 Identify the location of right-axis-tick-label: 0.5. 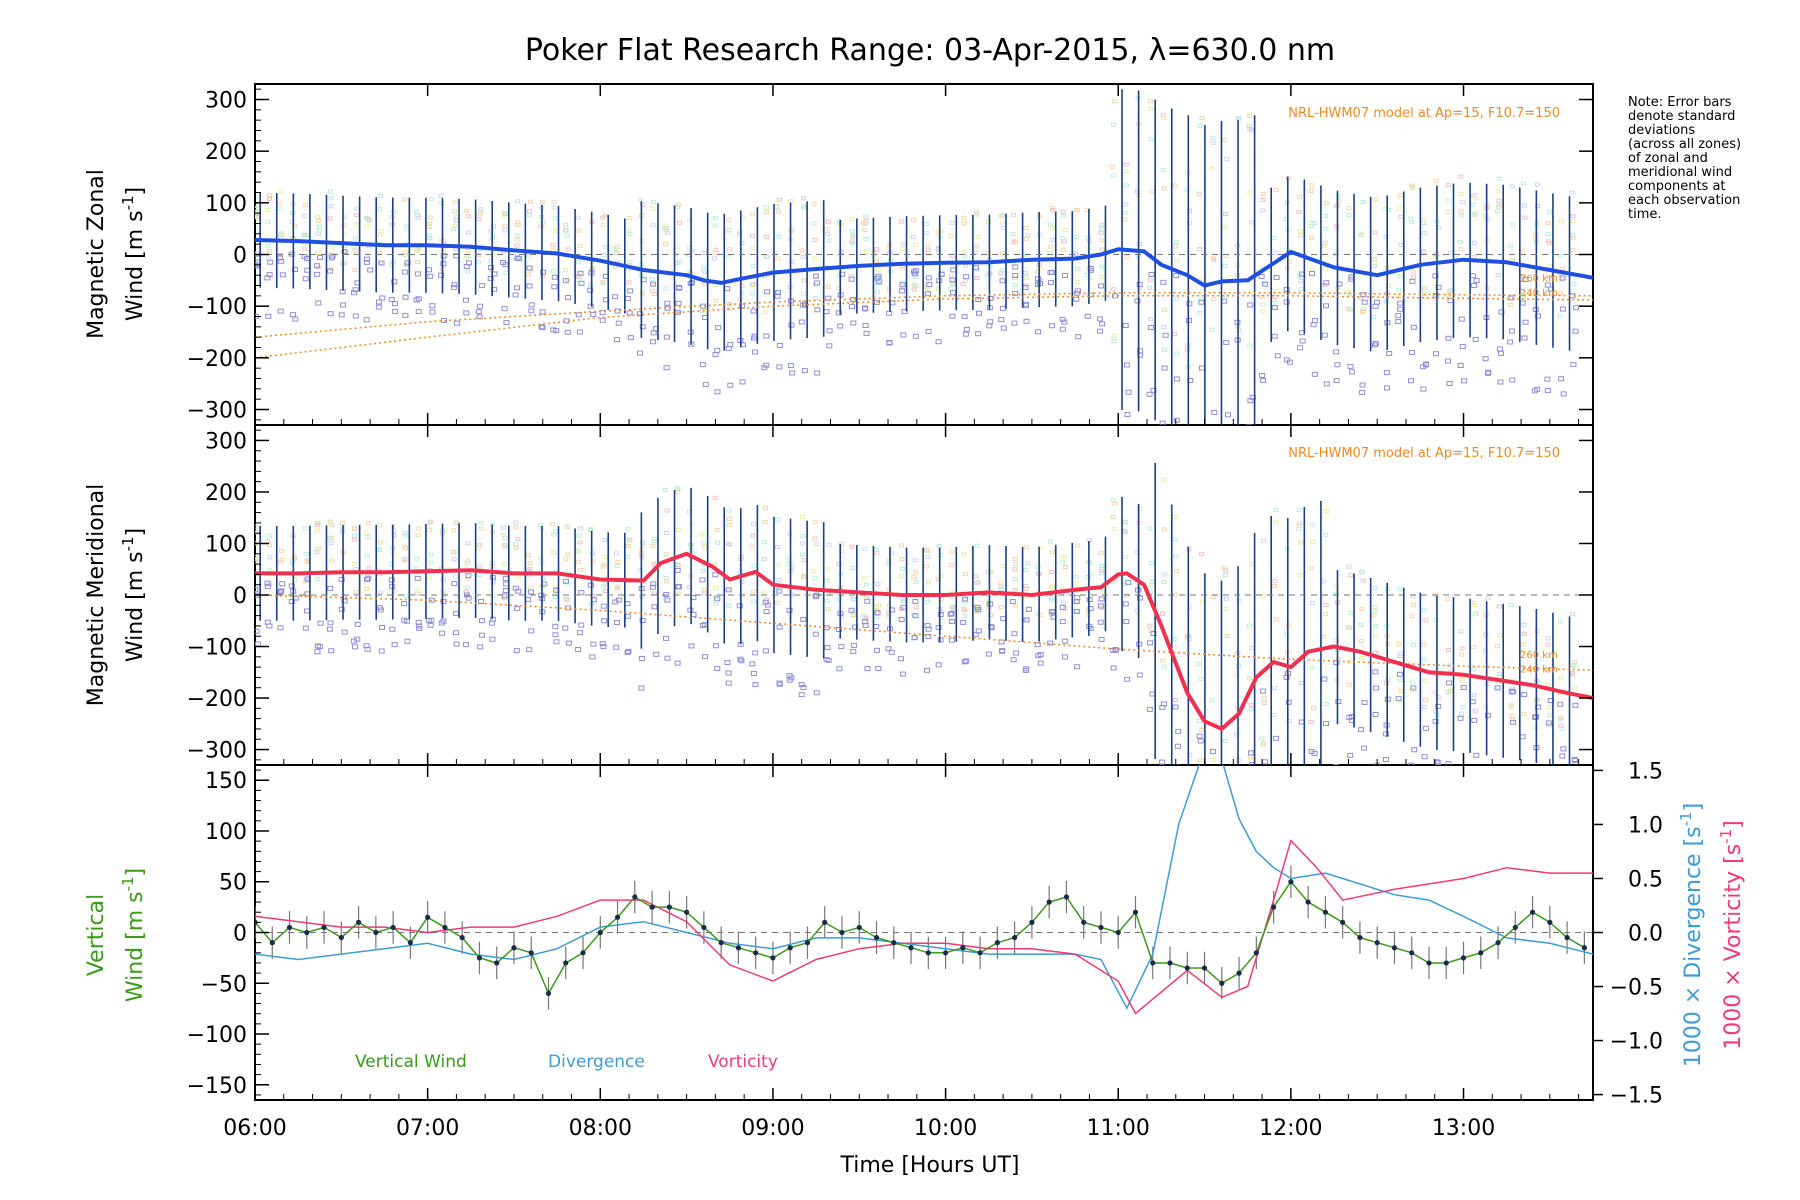
(1645, 879).